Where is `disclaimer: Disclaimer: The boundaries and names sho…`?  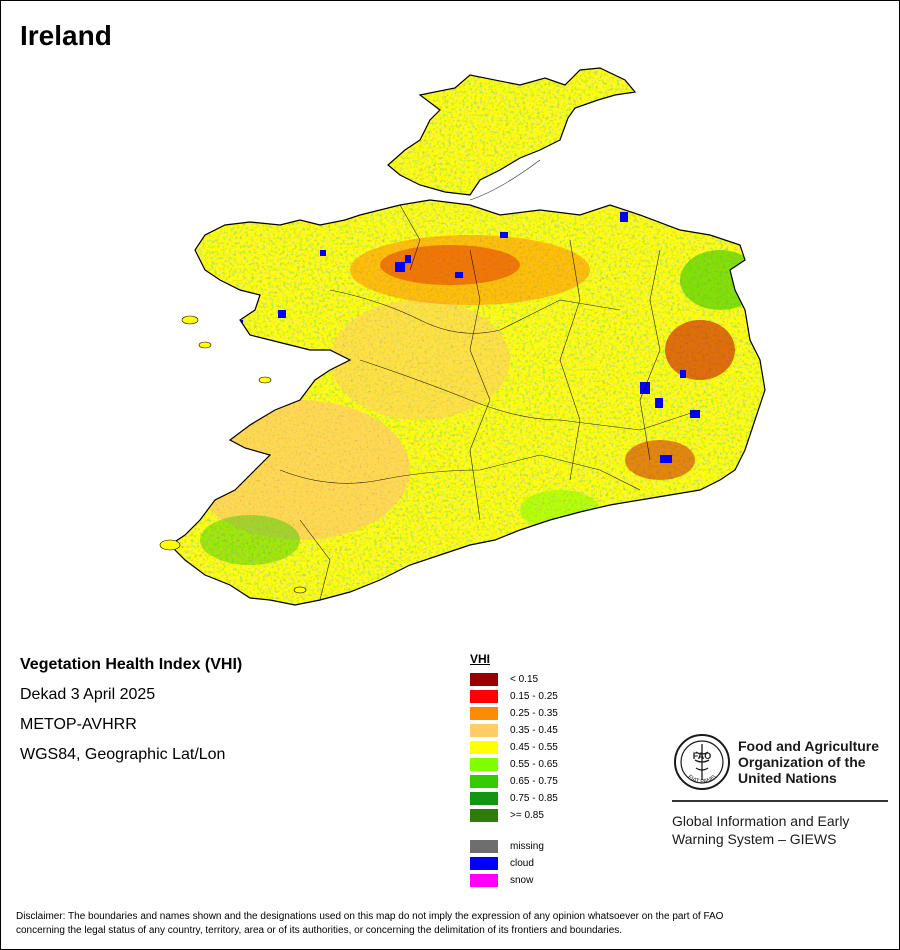 disclaimer: Disclaimer: The boundaries and names sho… is located at coordinates (370, 923).